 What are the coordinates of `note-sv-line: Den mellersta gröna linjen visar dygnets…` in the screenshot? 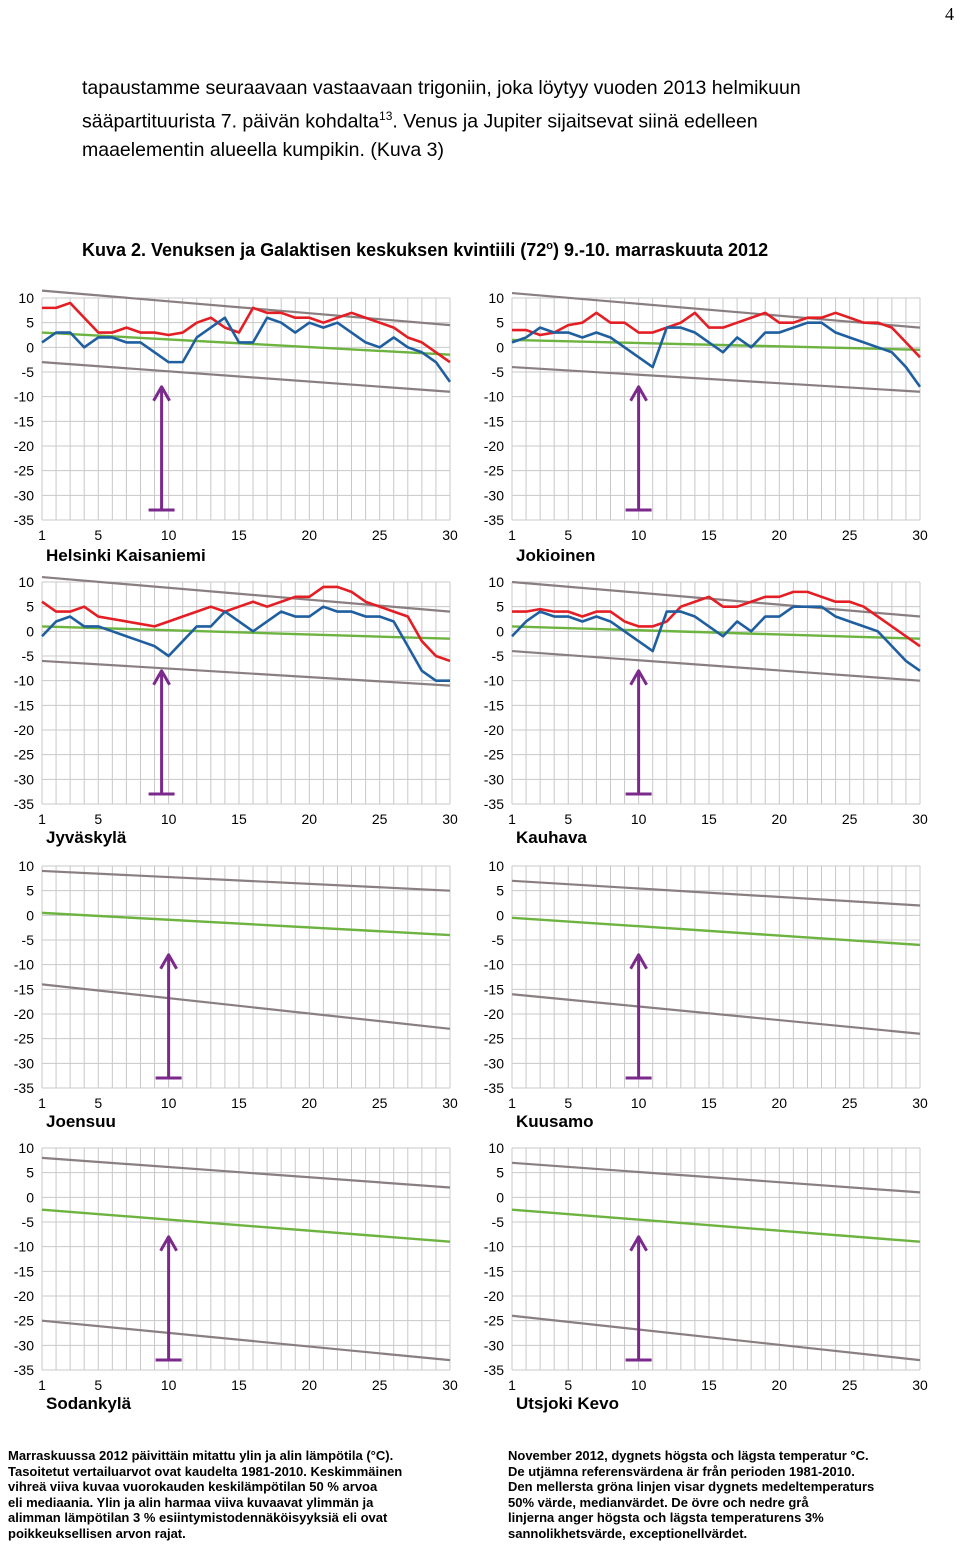 It's located at (691, 1486).